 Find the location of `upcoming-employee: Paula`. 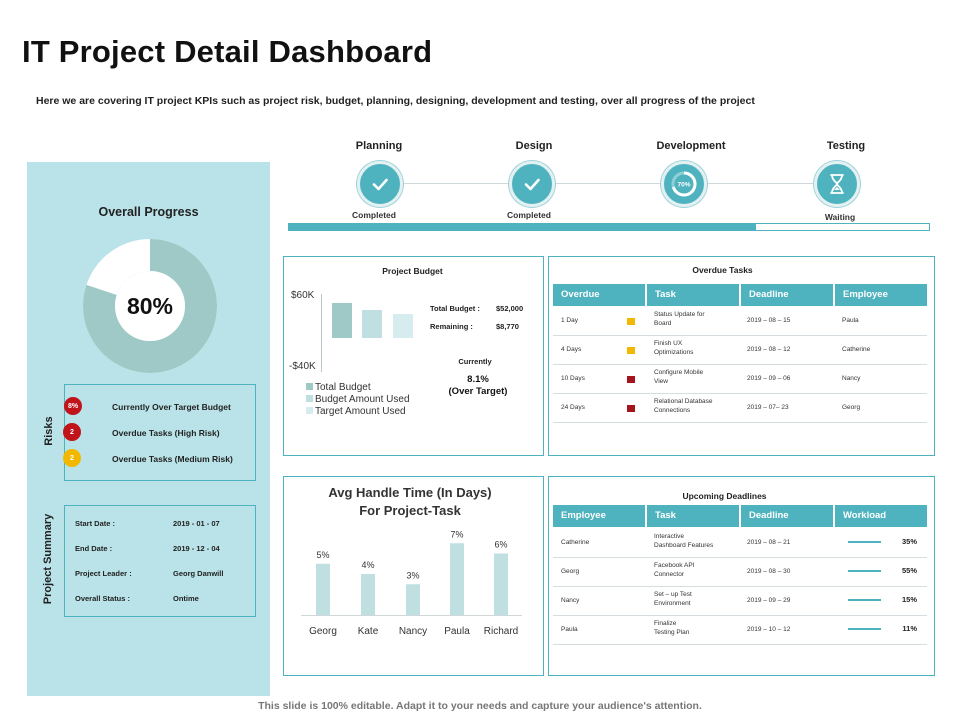

upcoming-employee: Paula is located at coordinates (569, 629).